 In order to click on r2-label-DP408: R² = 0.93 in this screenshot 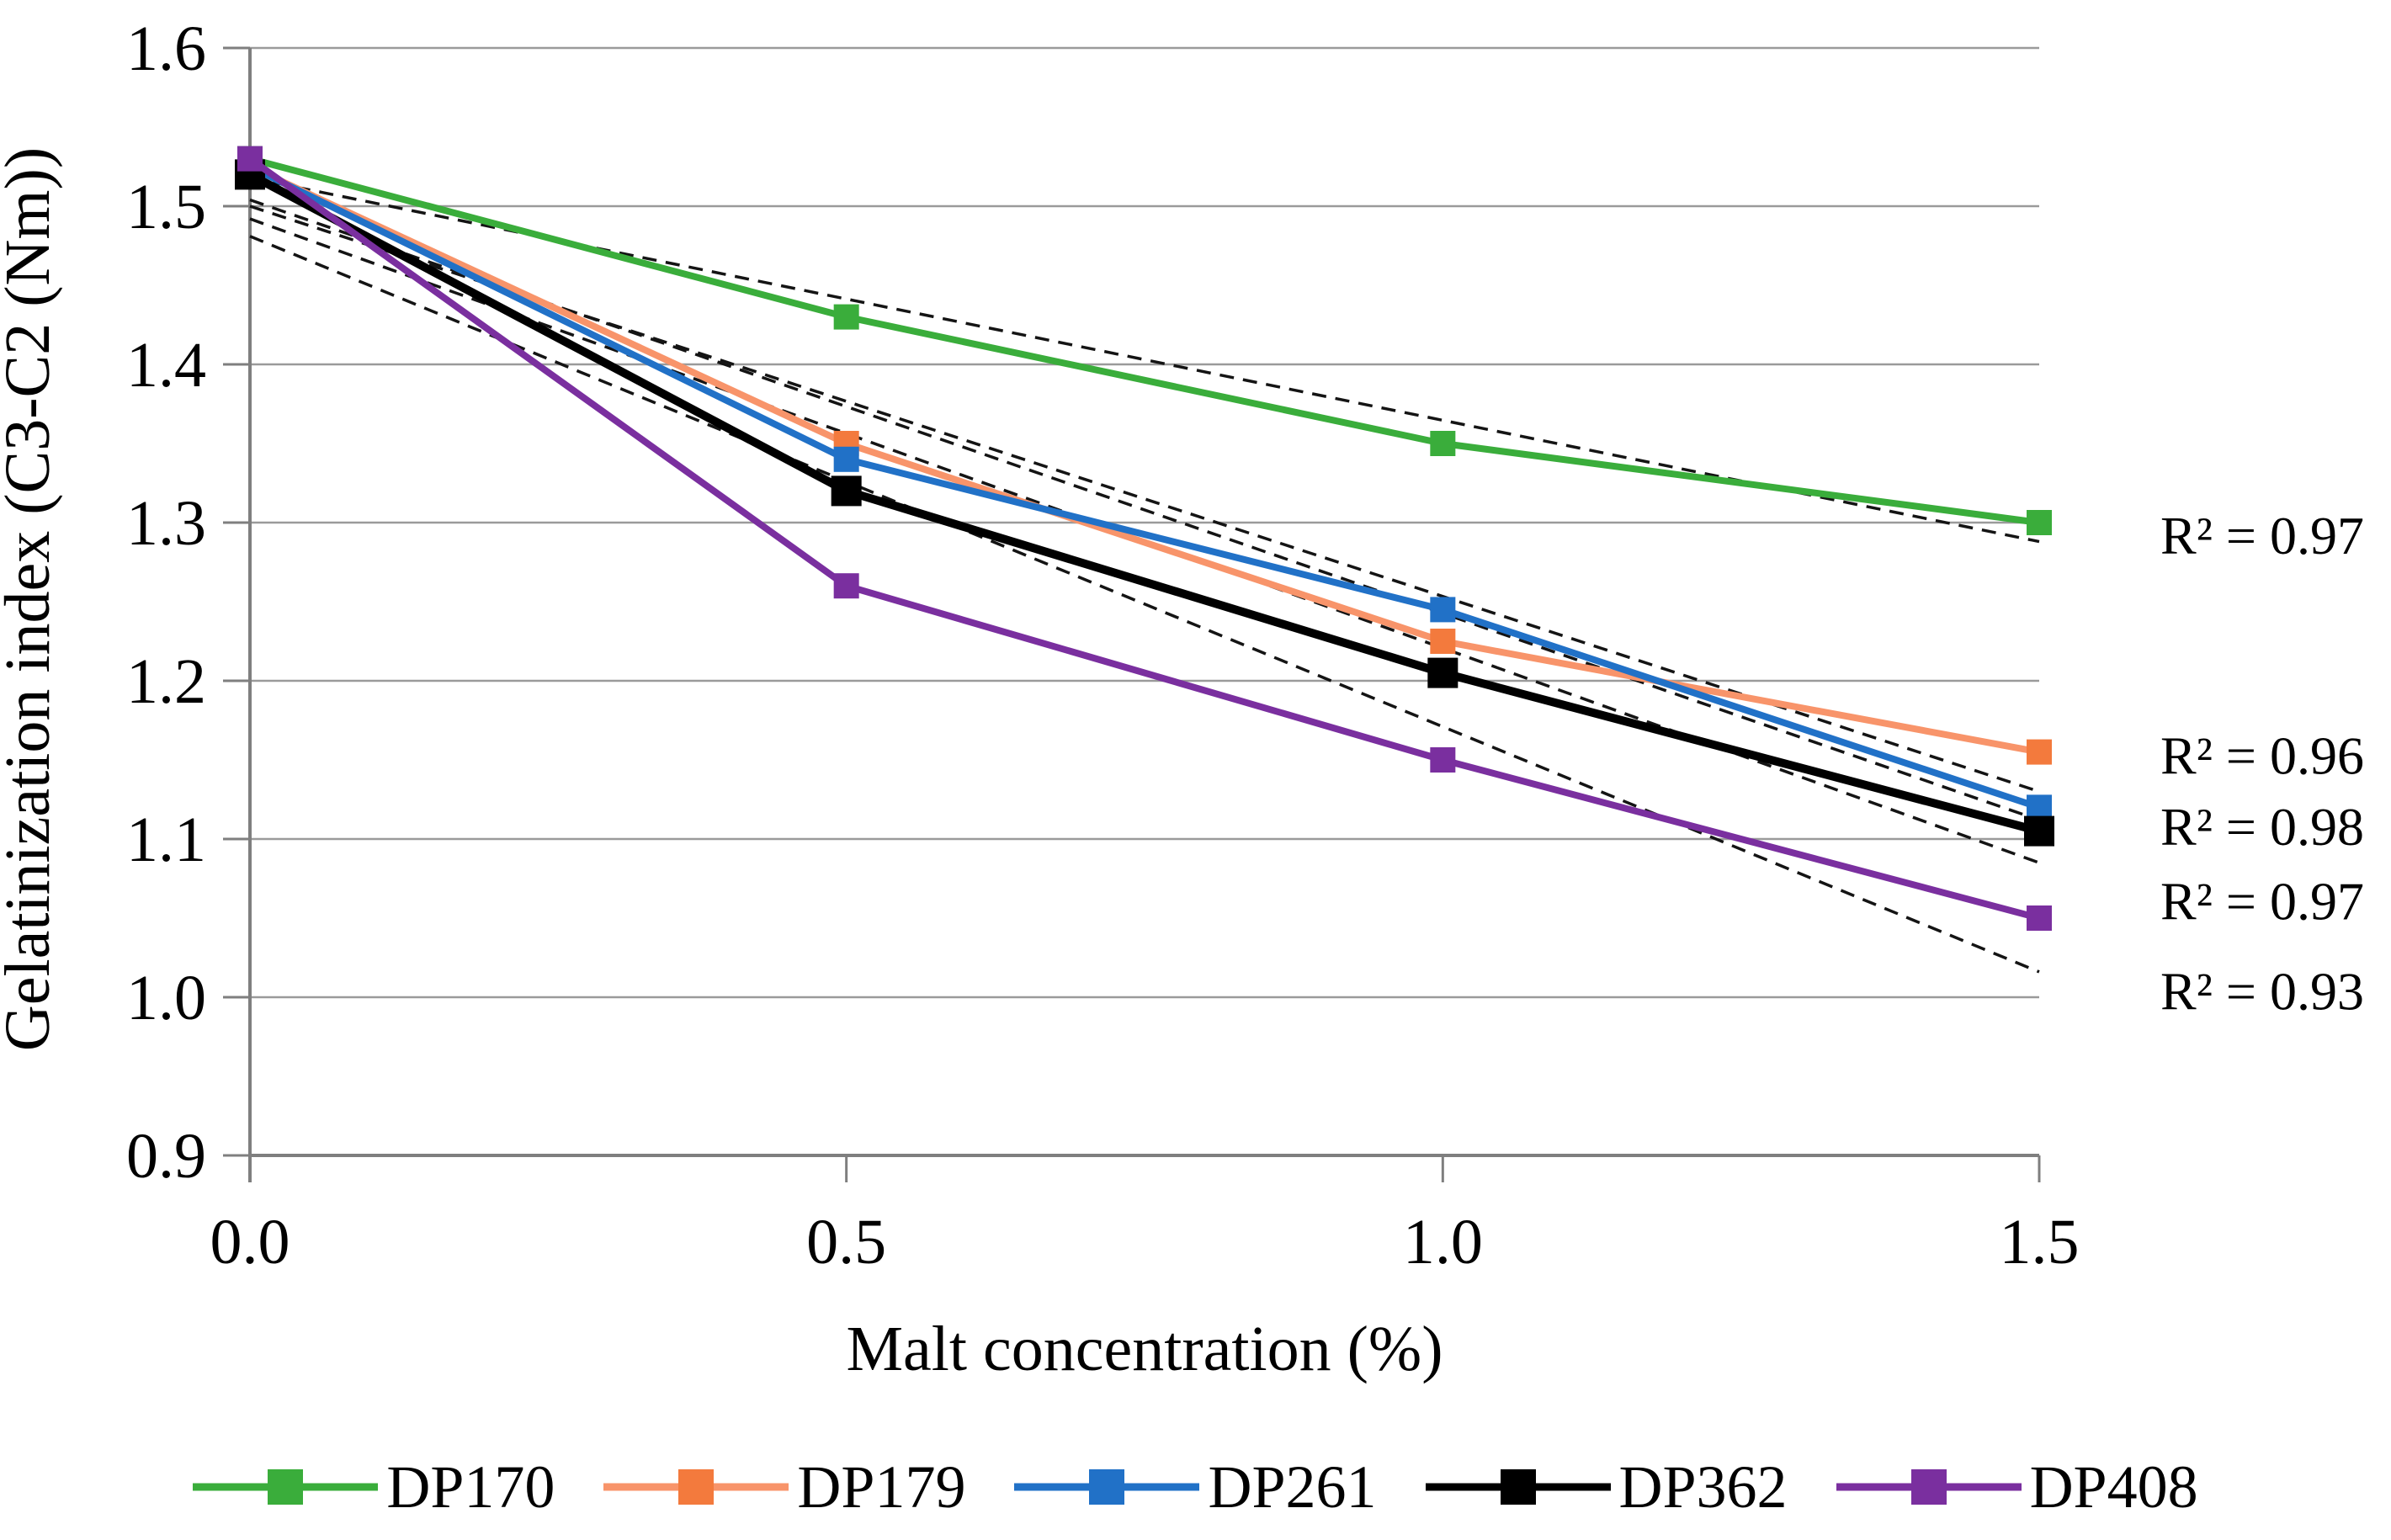, I will do `click(2262, 991)`.